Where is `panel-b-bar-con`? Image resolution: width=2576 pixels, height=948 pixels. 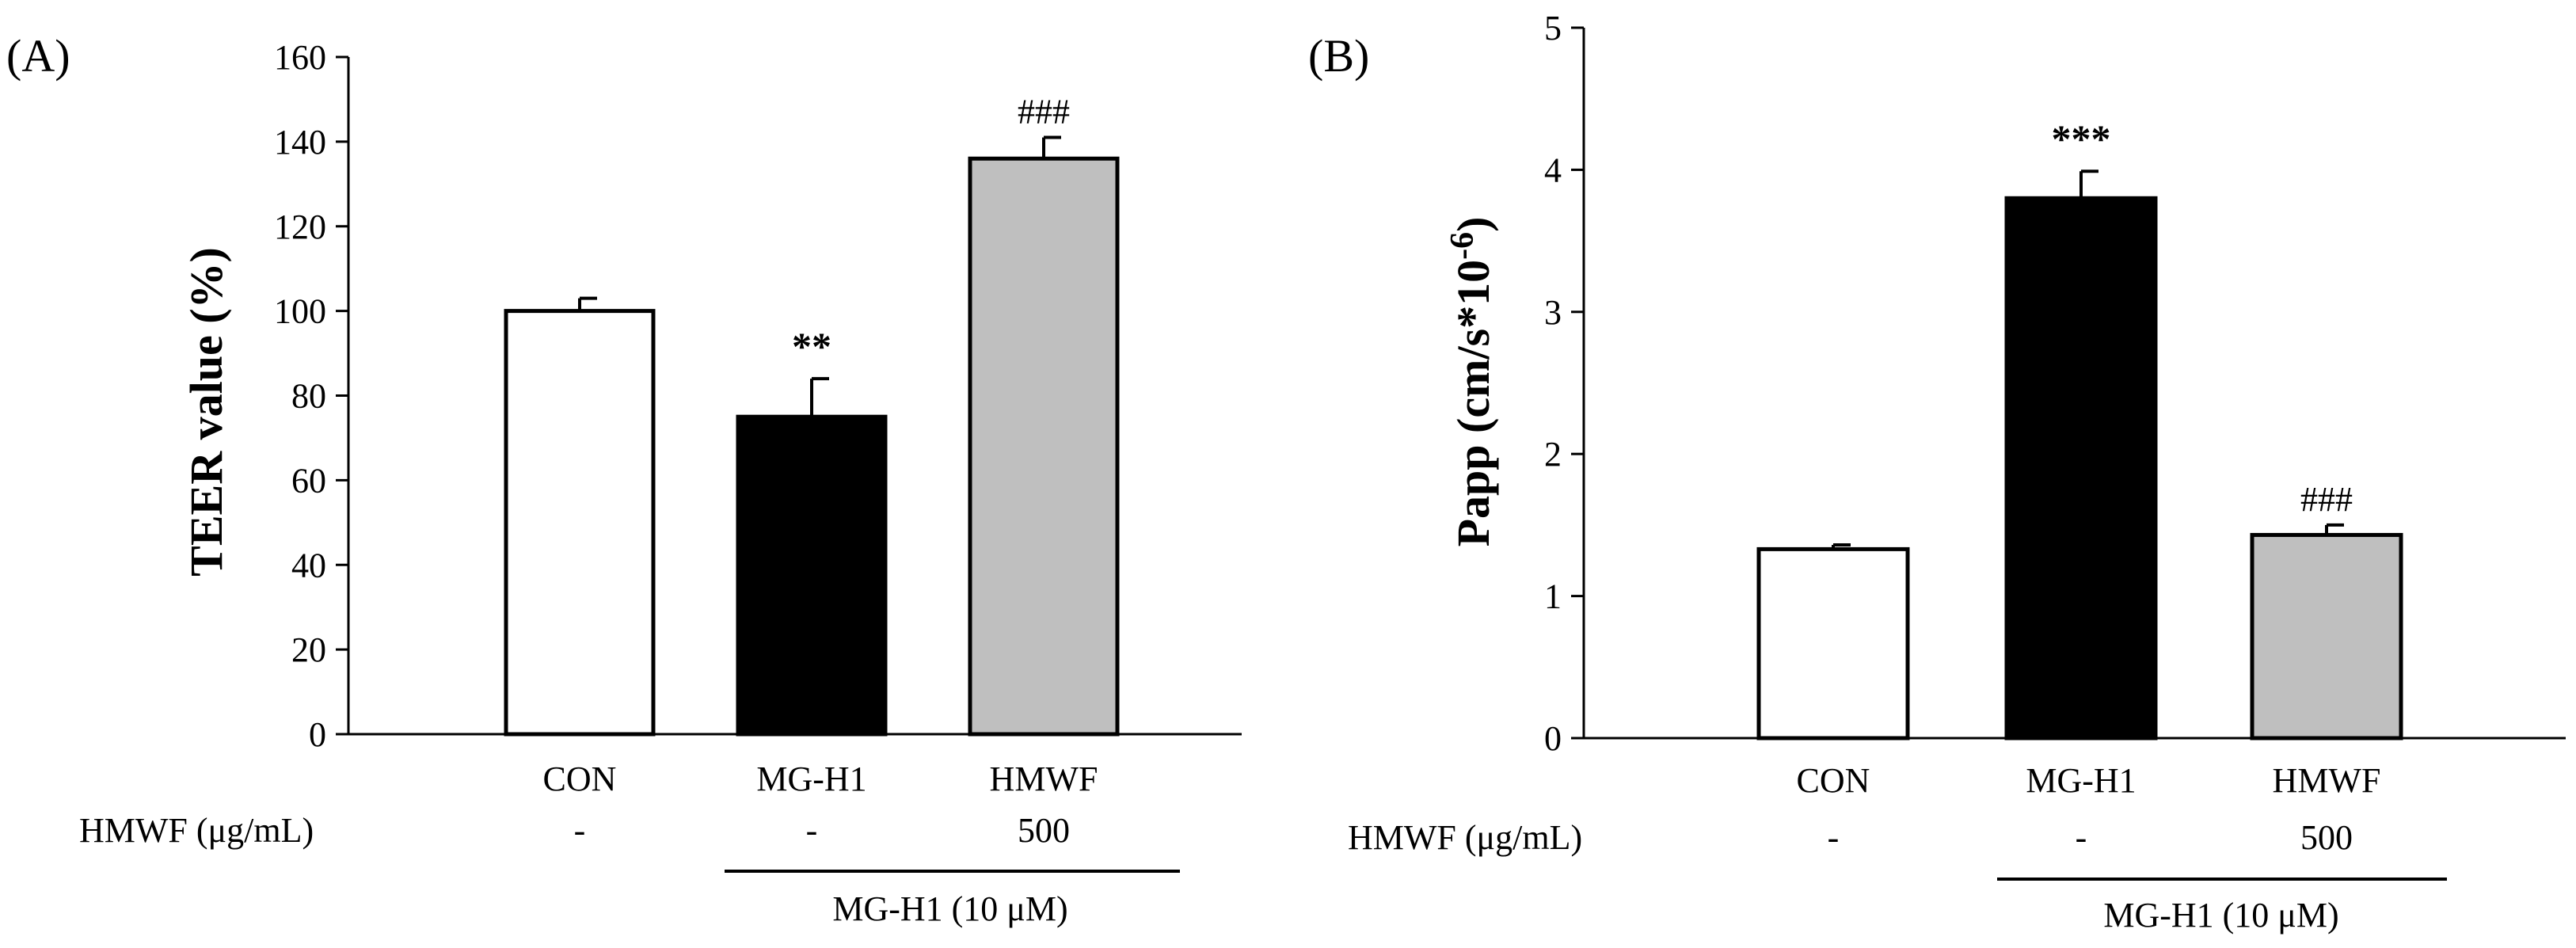 panel-b-bar-con is located at coordinates (1833, 643).